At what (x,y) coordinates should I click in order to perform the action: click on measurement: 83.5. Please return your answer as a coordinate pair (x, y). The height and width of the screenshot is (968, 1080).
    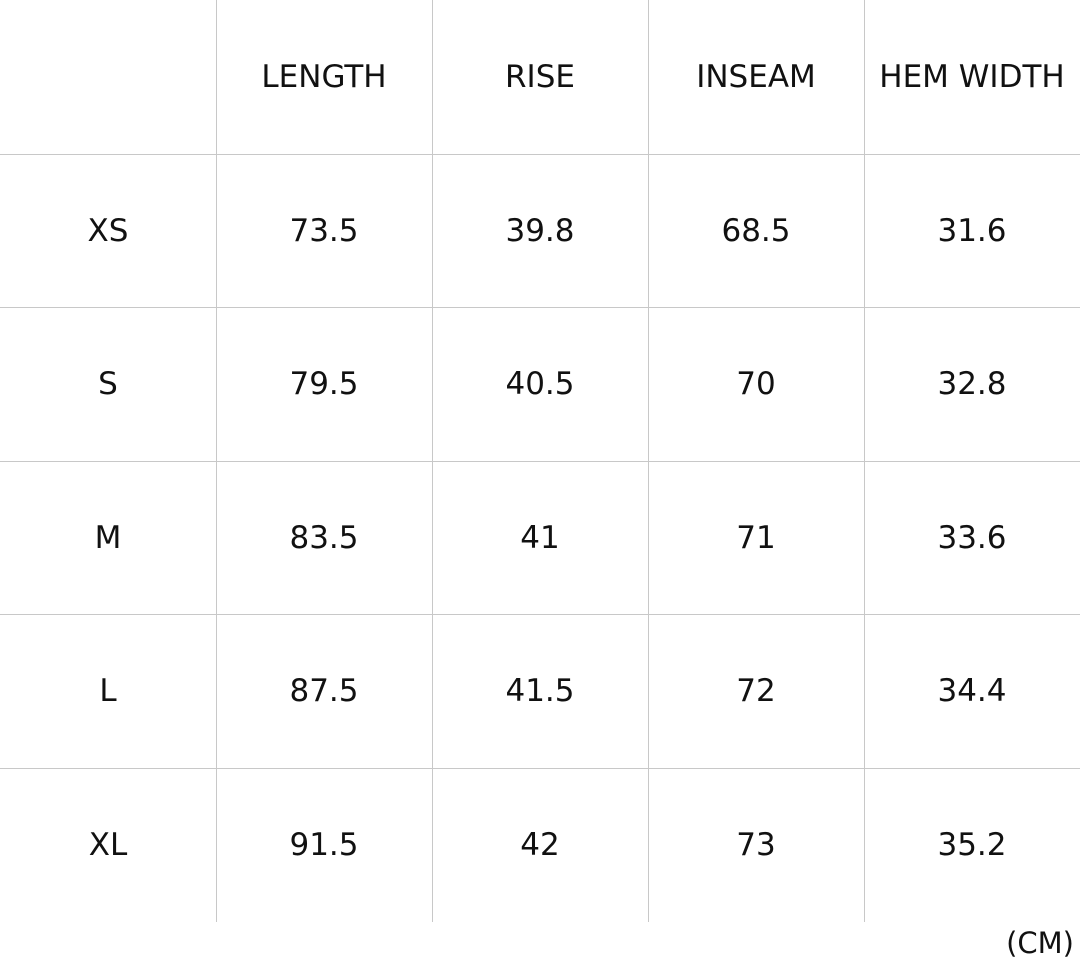
    Looking at the image, I should click on (324, 538).